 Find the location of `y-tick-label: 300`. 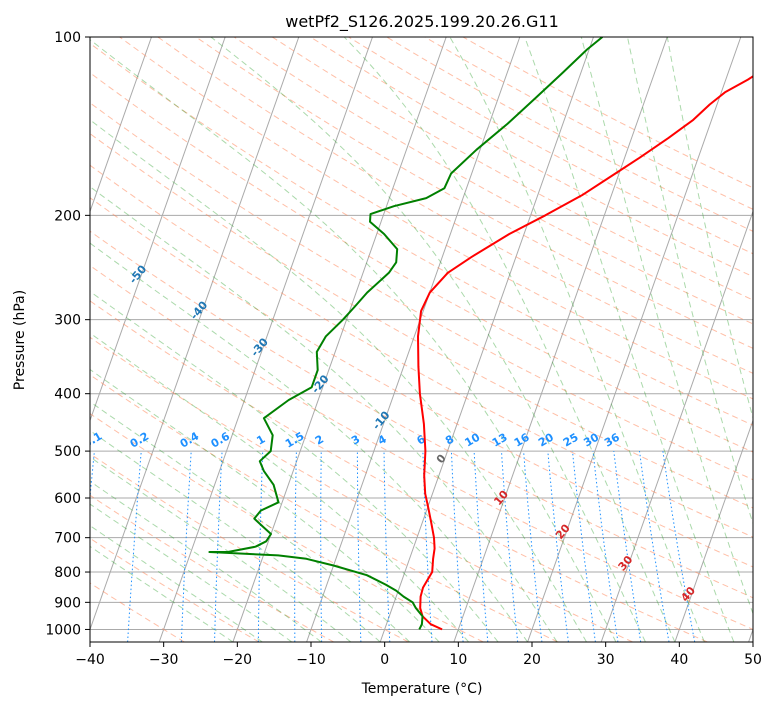

y-tick-label: 300 is located at coordinates (67, 321).